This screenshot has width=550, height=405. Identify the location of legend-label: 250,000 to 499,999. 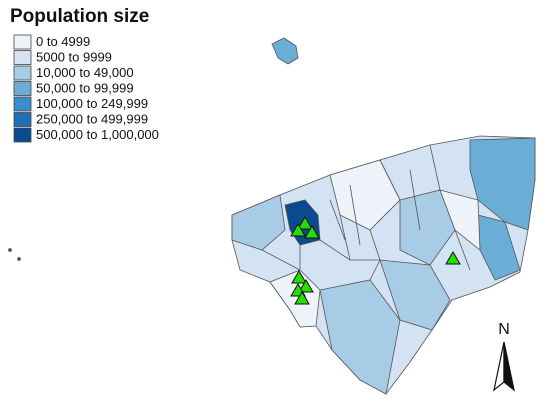
(92, 118).